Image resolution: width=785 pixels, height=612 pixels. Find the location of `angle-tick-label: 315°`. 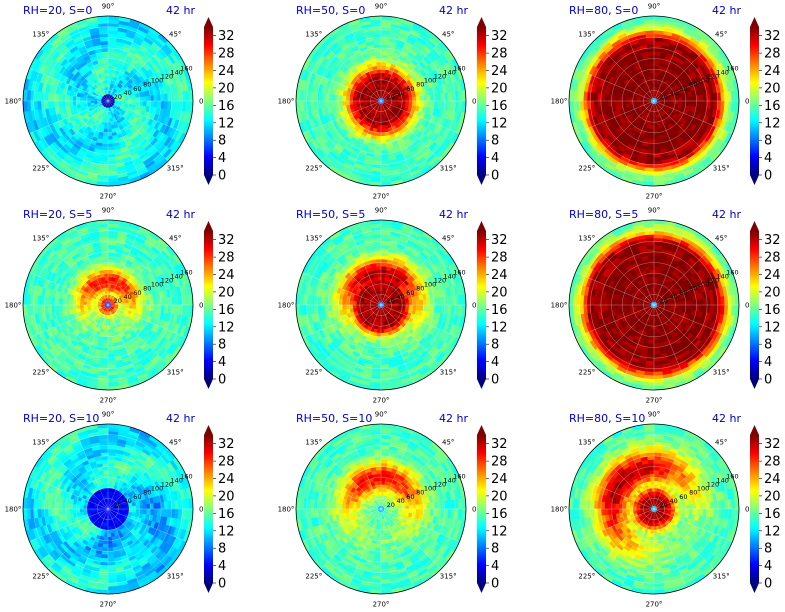

angle-tick-label: 315° is located at coordinates (721, 169).